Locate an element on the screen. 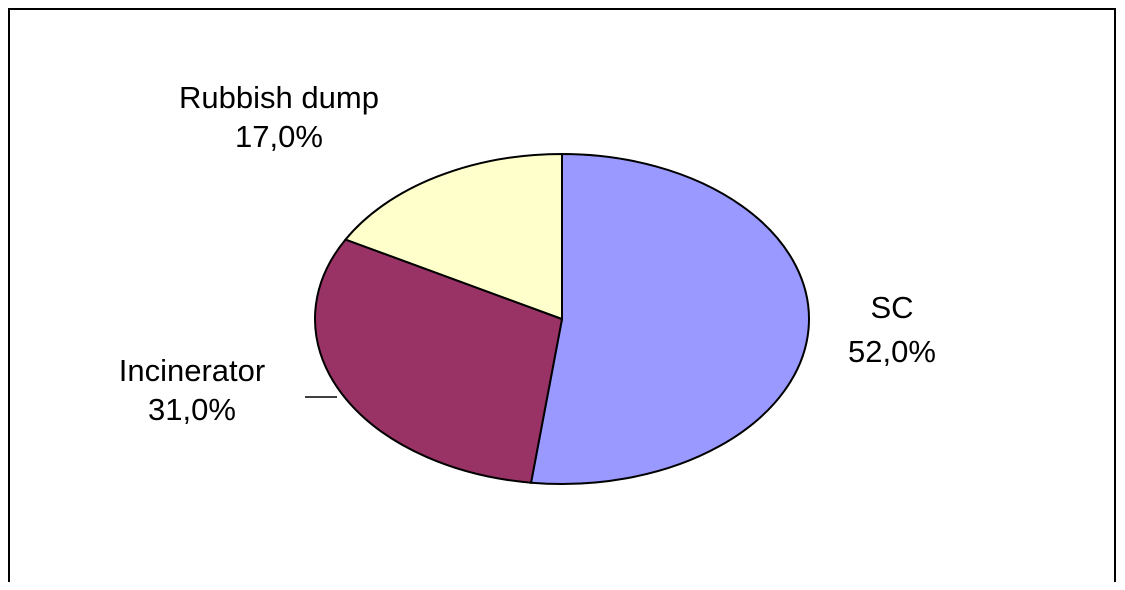  slice-name-label-incinerator: Incinerator is located at coordinates (192, 370).